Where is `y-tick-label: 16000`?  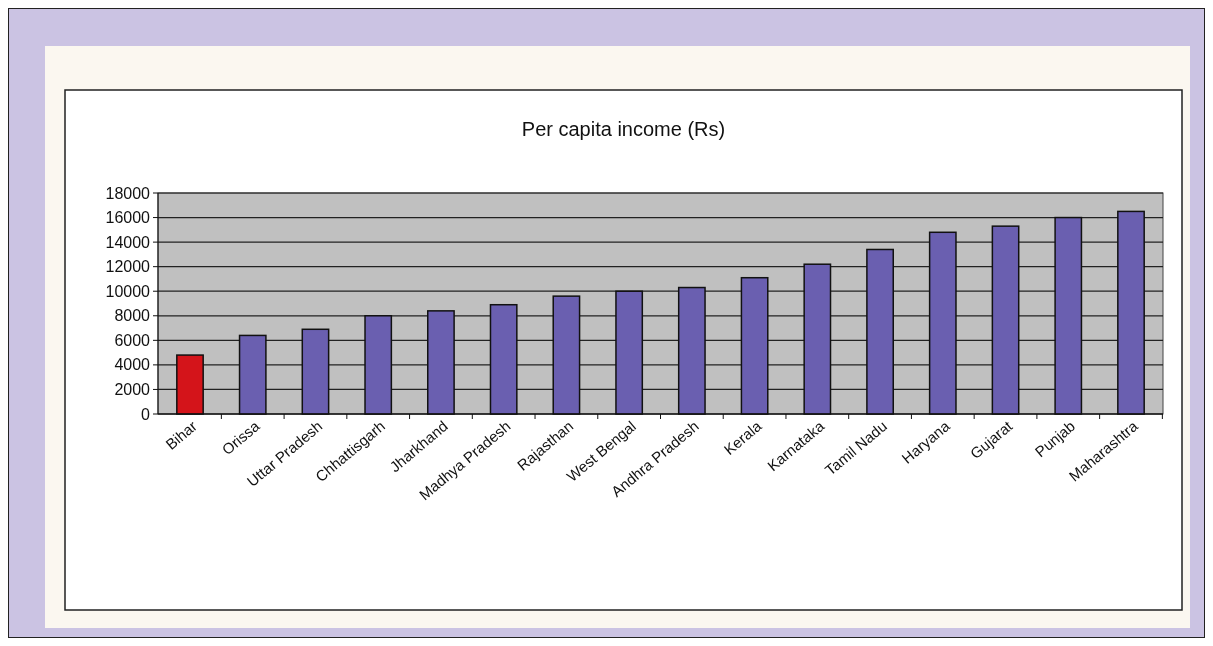 y-tick-label: 16000 is located at coordinates (128, 218).